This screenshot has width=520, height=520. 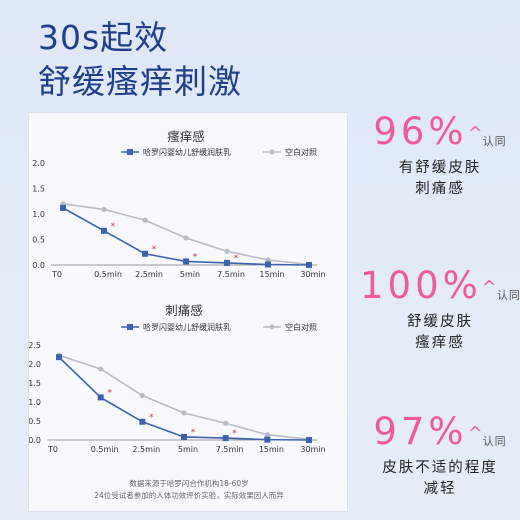 I want to click on stat-value-row: 100%^认同, so click(x=440, y=286).